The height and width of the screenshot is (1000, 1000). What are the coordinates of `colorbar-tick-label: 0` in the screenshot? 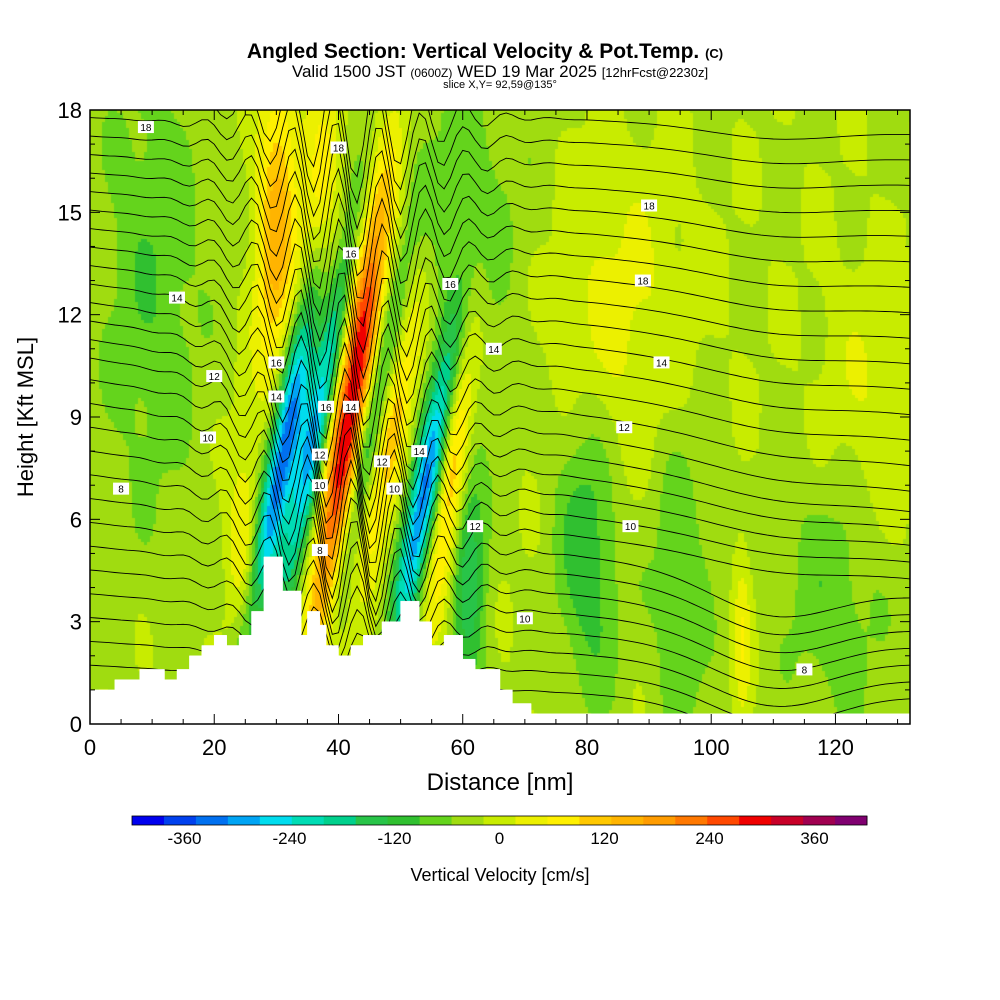 It's located at (499, 838).